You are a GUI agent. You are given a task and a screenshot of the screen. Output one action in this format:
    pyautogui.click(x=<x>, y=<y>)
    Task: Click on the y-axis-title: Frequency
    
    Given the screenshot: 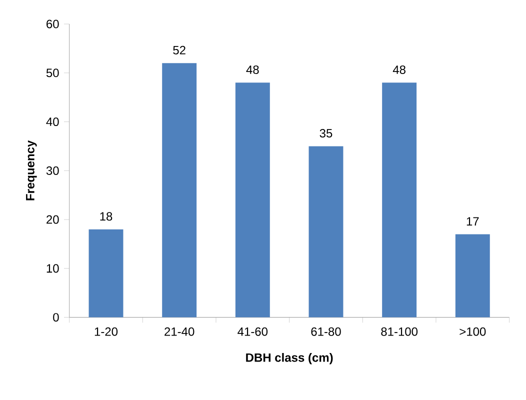 What is the action you would take?
    pyautogui.click(x=31, y=170)
    